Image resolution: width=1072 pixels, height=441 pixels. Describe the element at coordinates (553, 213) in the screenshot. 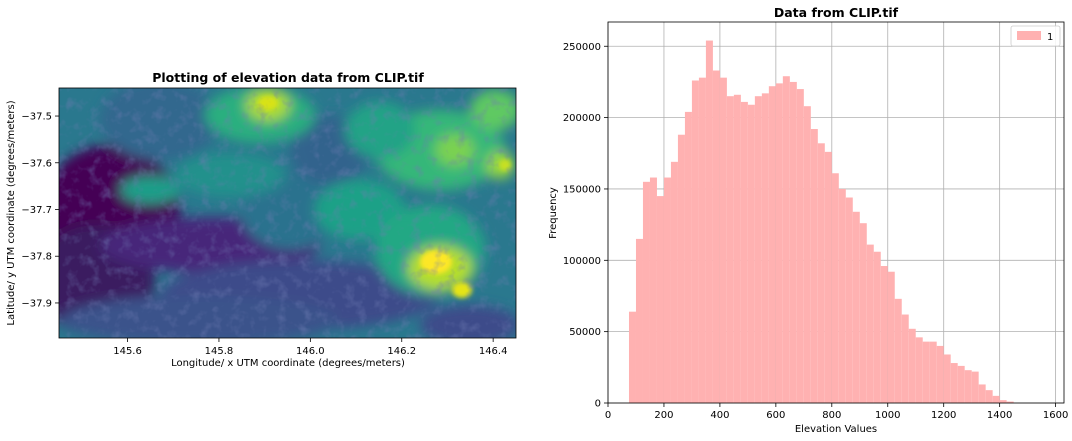

I see `histogram-y-axis-label: Frequency` at that location.